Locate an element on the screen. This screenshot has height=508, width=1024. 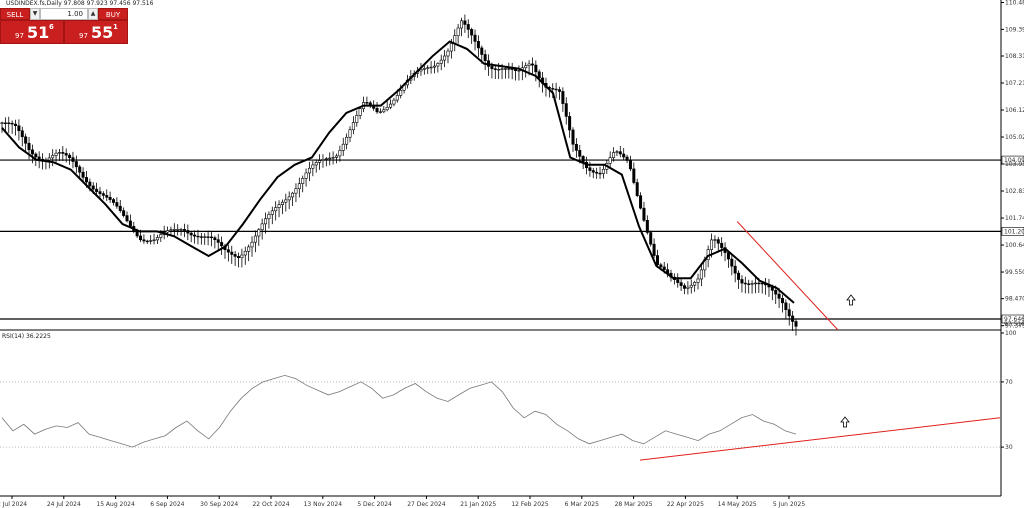
rsi-up-arrow-icon is located at coordinates (845, 422).